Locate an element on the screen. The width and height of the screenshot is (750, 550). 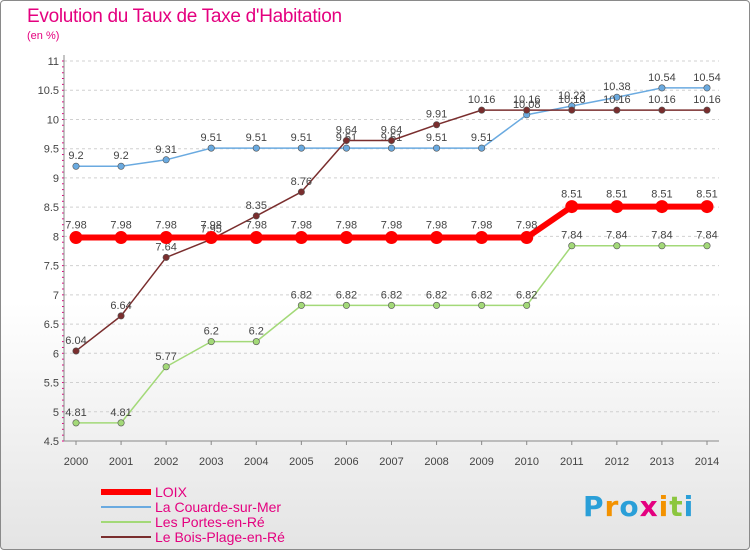
brand-letter: i is located at coordinates (664, 506).